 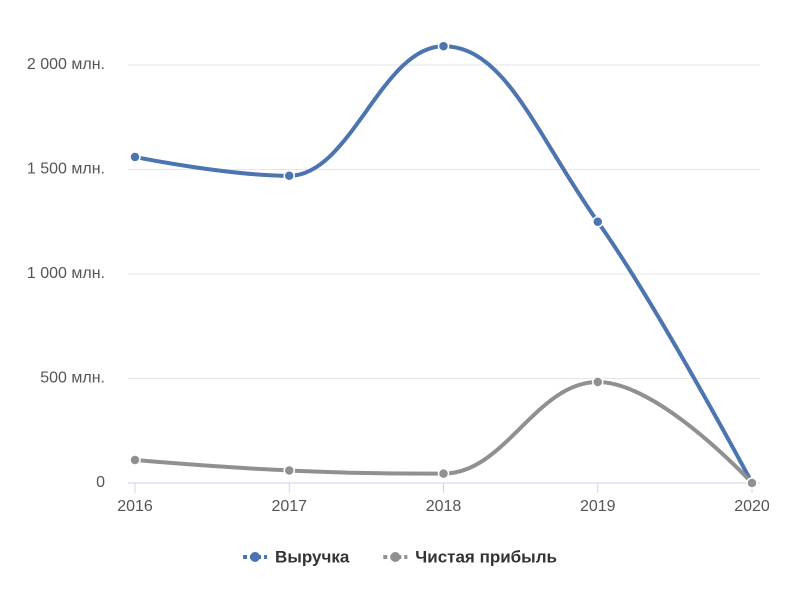 What do you see at coordinates (66, 273) in the screenshot?
I see `y-tick-label: 1 000 млн.` at bounding box center [66, 273].